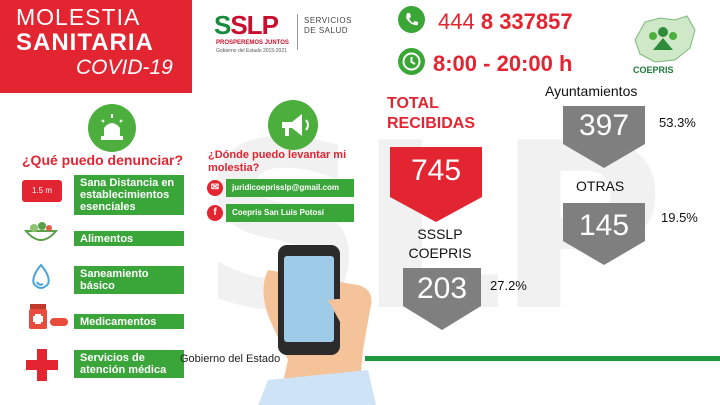 Image resolution: width=720 pixels, height=405 pixels. What do you see at coordinates (41, 277) in the screenshot?
I see `water-drop-icon` at bounding box center [41, 277].